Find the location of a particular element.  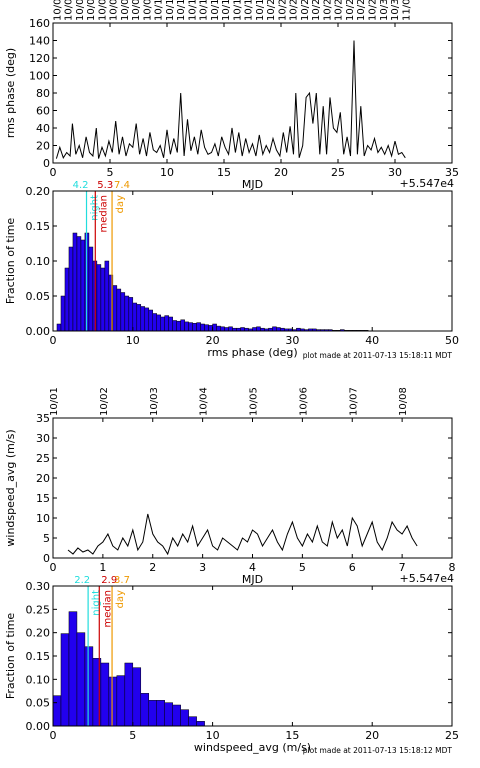

date-label: 11/01 is located at coordinates (406, 10).